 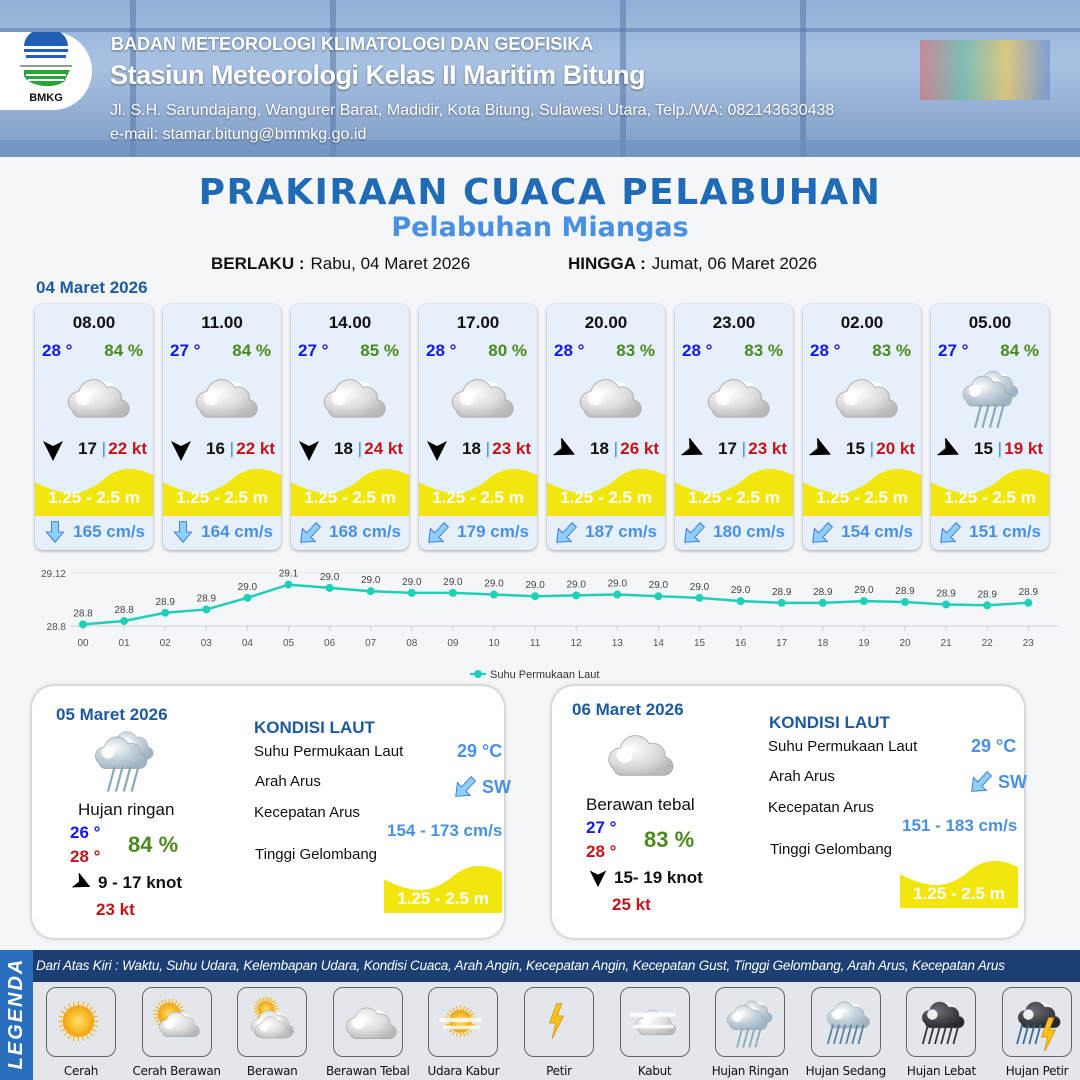 I want to click on forecast-time: 11.00, so click(x=222, y=322).